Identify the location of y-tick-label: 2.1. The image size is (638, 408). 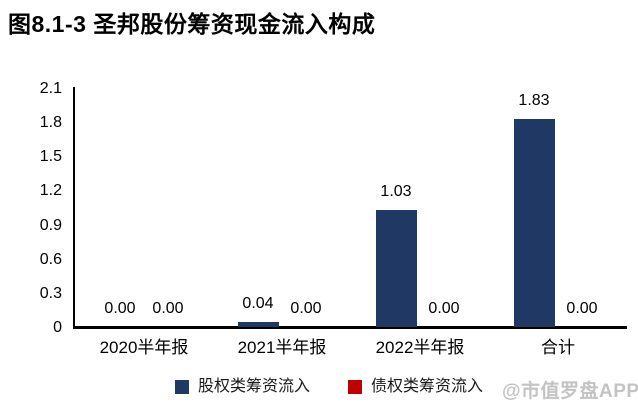
(50, 88).